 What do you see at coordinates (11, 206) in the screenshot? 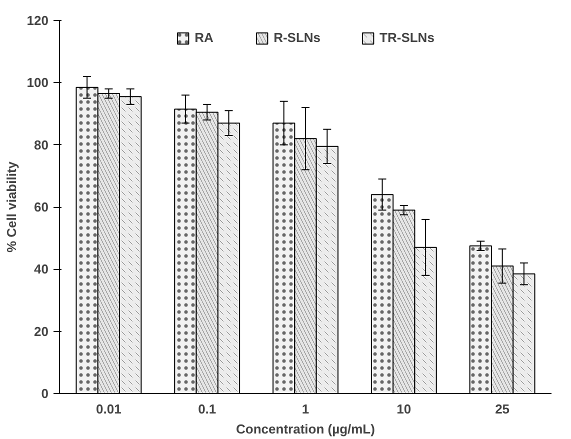
I see `y-axis-title: % Cell viability` at bounding box center [11, 206].